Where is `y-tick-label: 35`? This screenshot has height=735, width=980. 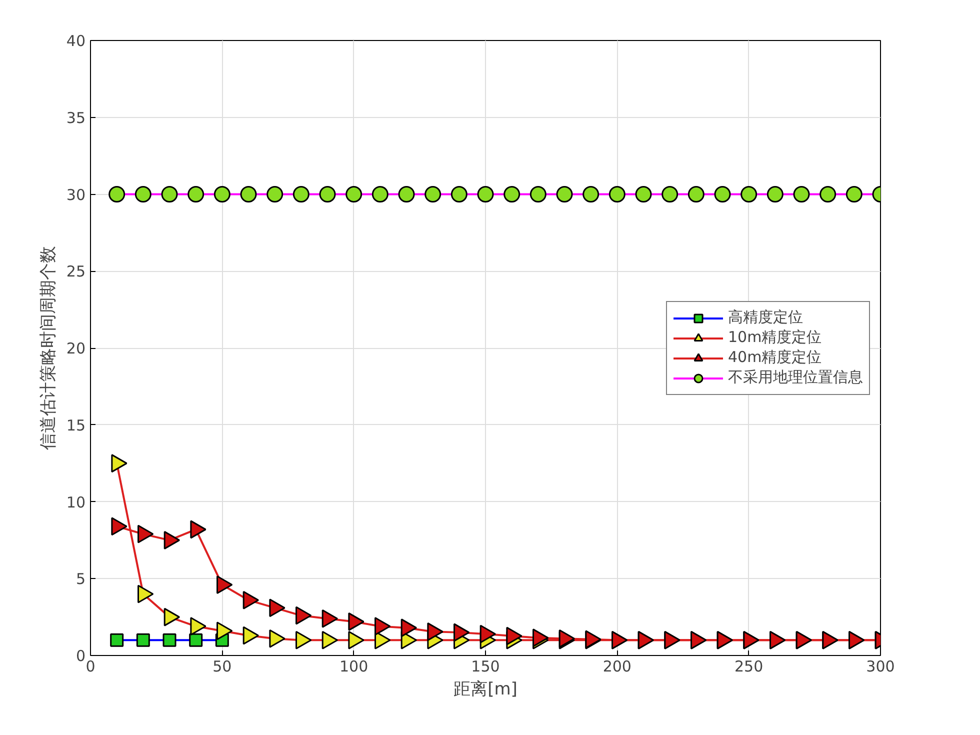
y-tick-label: 35 is located at coordinates (76, 117).